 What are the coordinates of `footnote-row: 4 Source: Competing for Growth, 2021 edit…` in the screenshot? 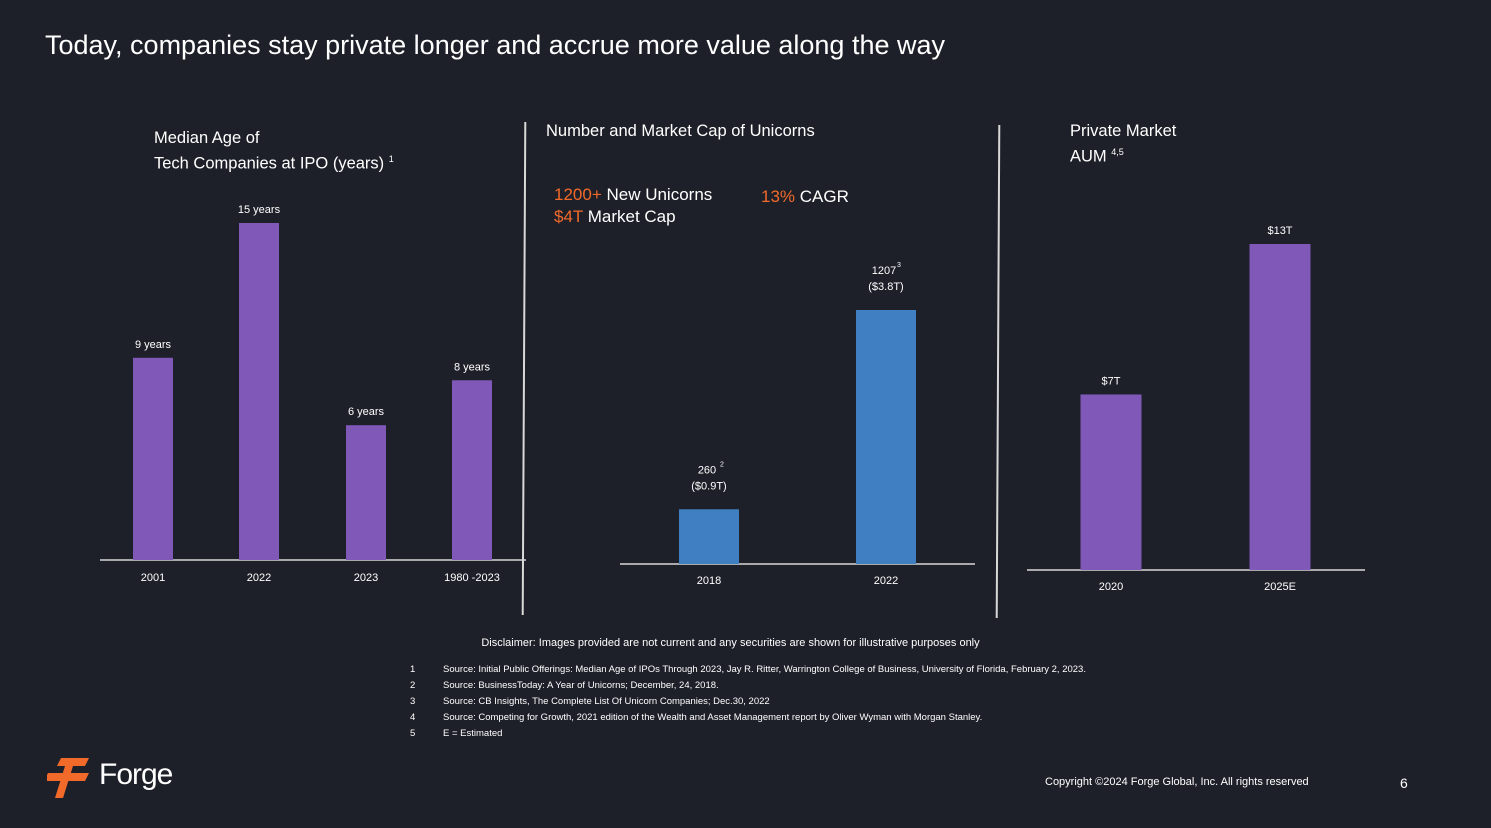 It's located at (696, 717).